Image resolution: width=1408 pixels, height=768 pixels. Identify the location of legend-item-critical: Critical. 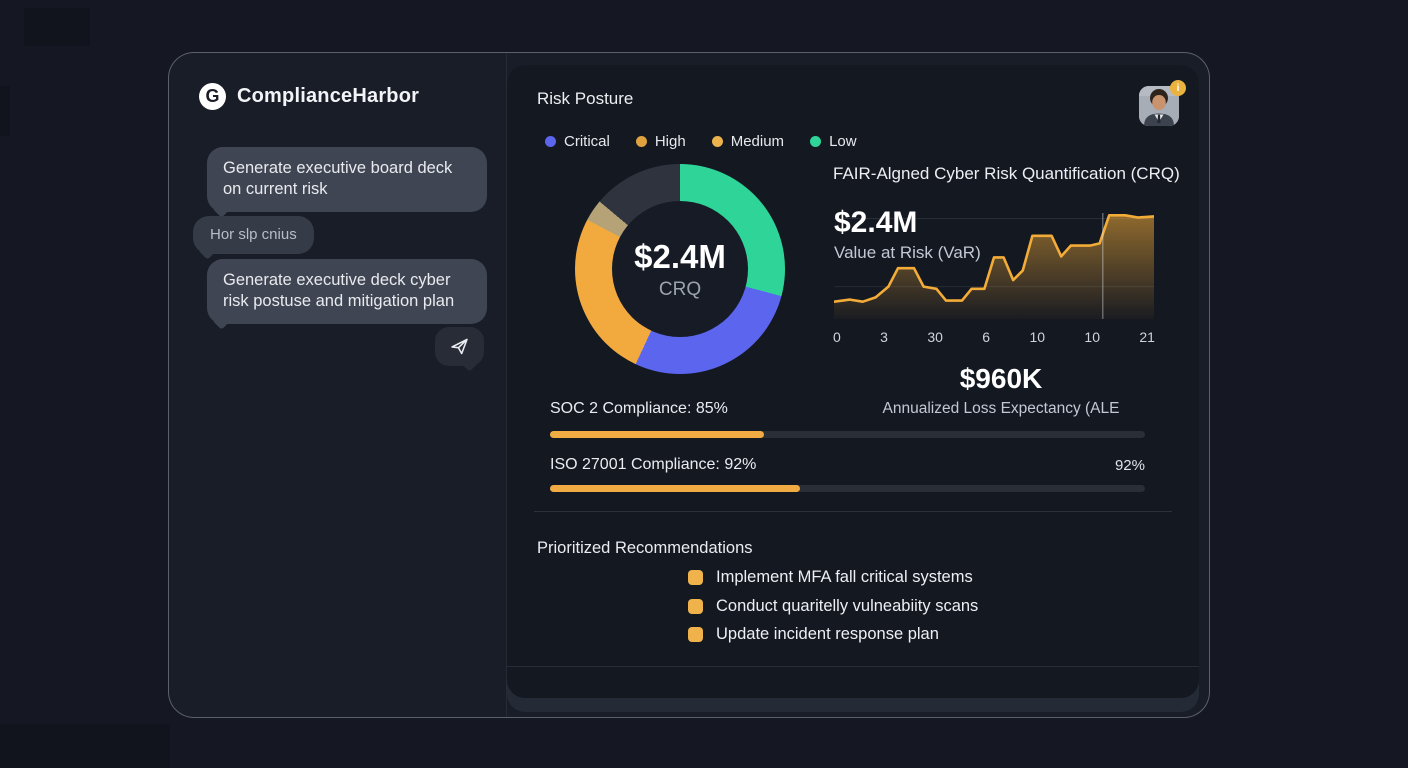
(577, 141).